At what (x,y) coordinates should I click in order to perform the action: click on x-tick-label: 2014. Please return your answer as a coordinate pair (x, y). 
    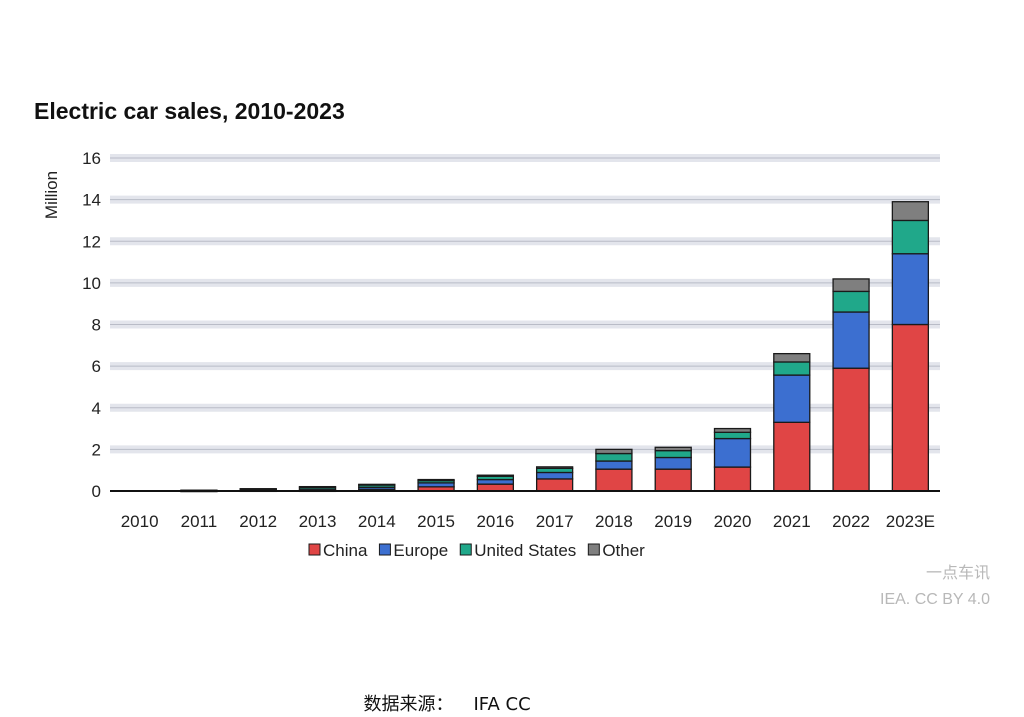
    Looking at the image, I should click on (377, 521).